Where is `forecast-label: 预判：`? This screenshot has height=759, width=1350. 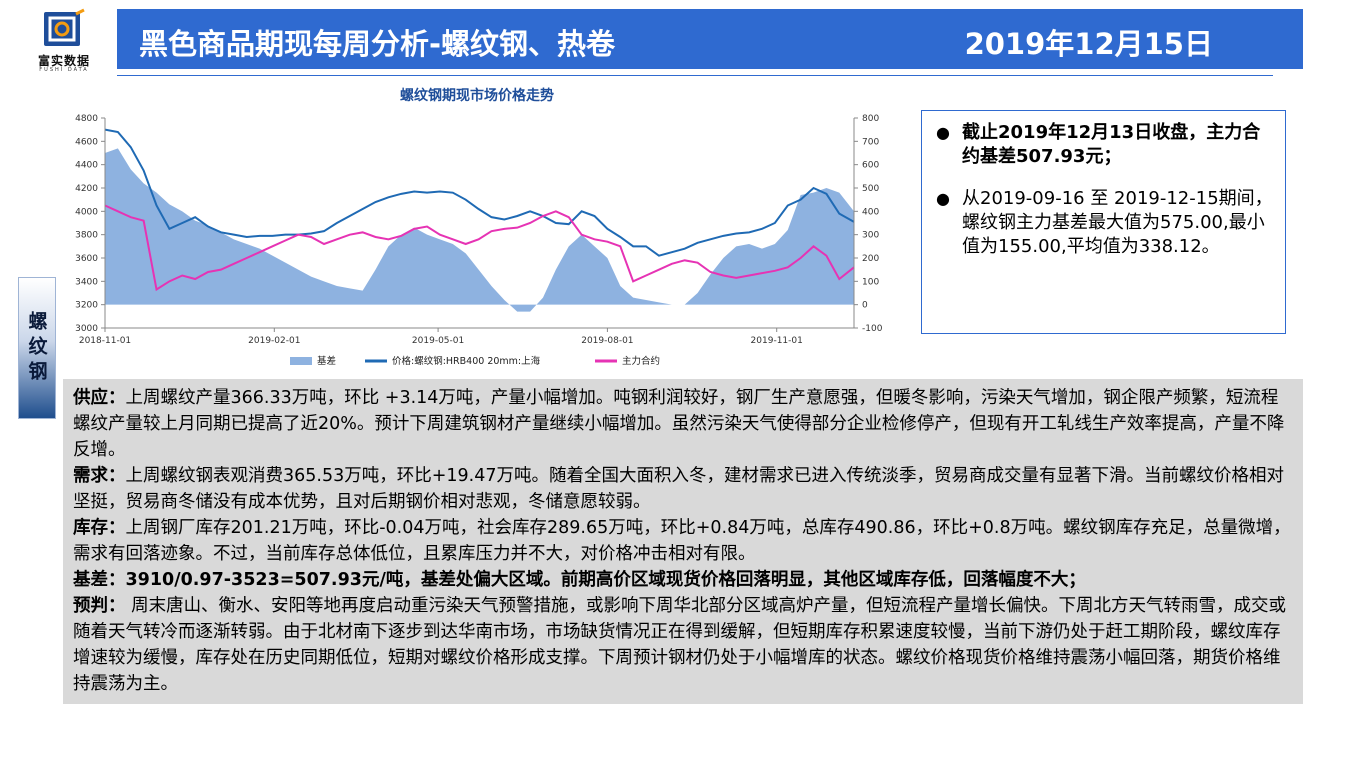 forecast-label: 预判： is located at coordinates (99, 606).